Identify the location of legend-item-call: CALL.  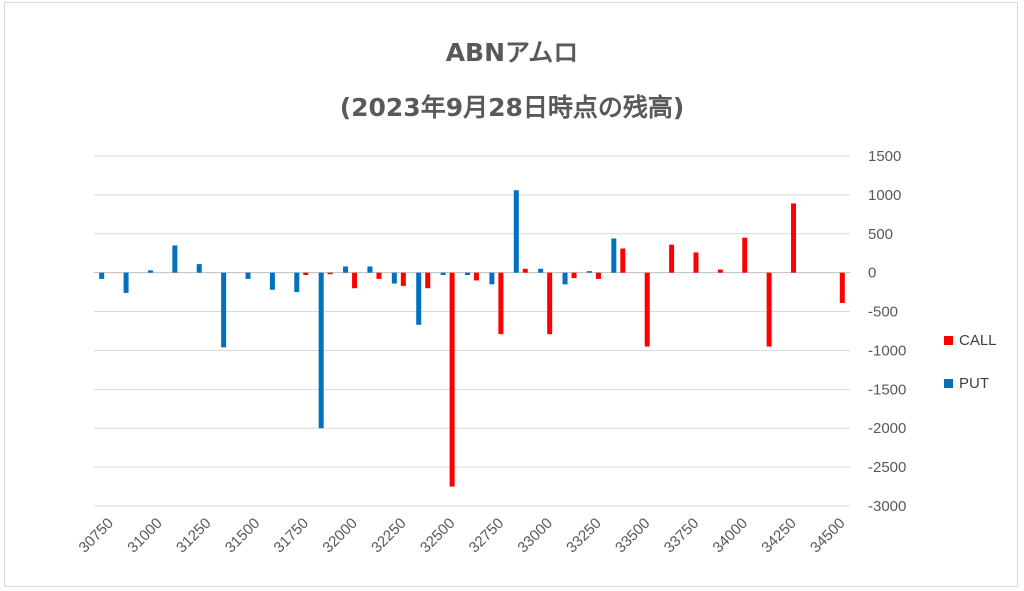
(970, 340).